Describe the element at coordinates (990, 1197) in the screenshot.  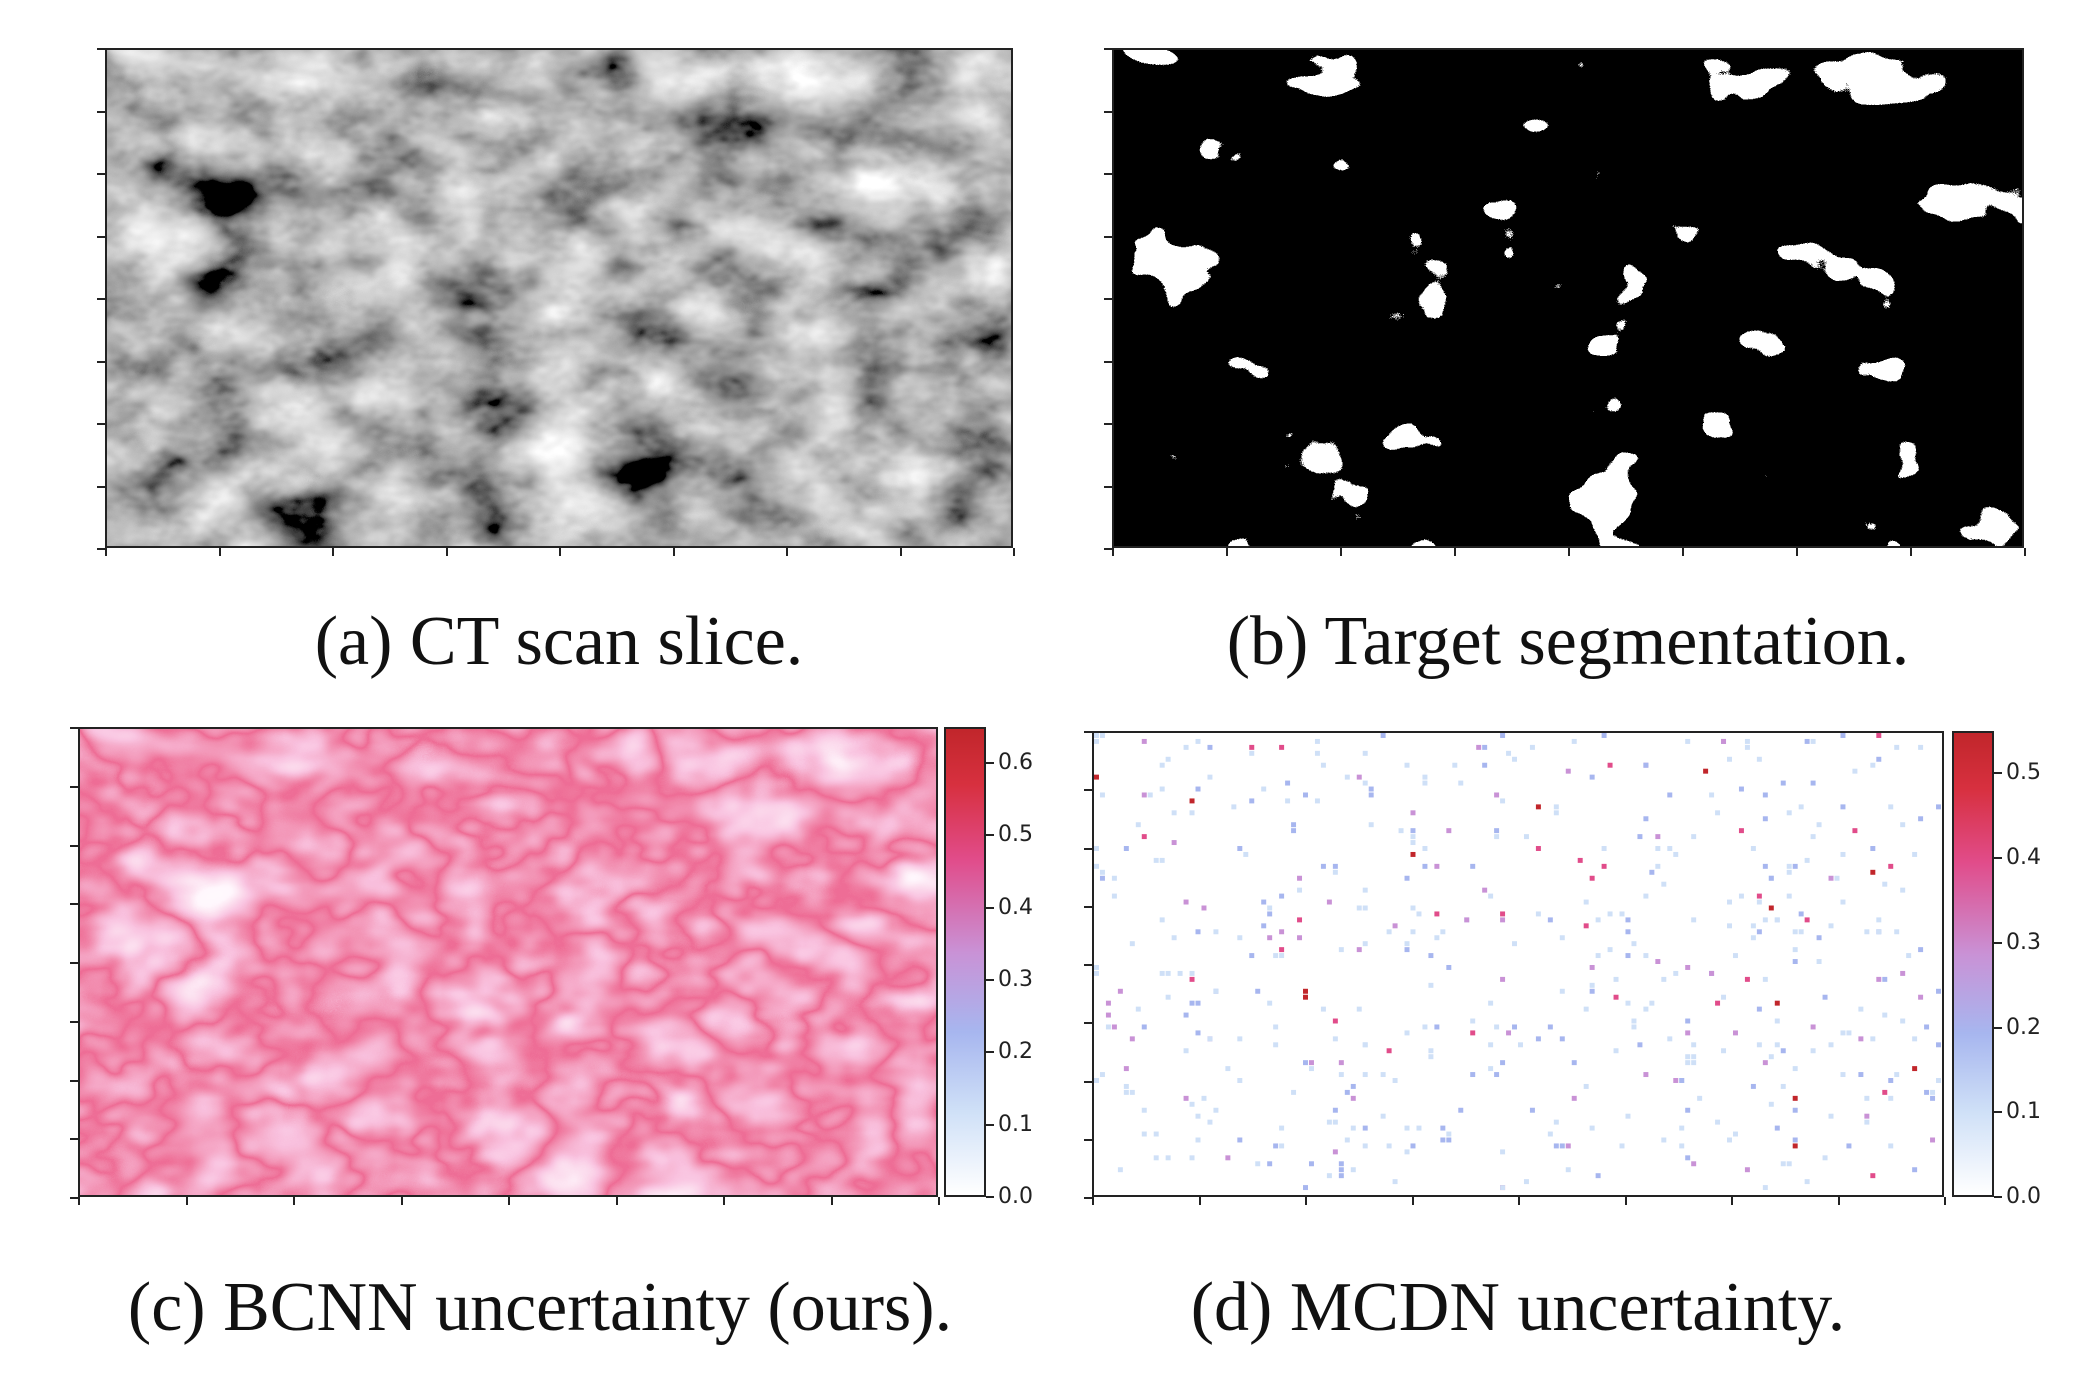
I see `bcnn-colorbar-tick` at that location.